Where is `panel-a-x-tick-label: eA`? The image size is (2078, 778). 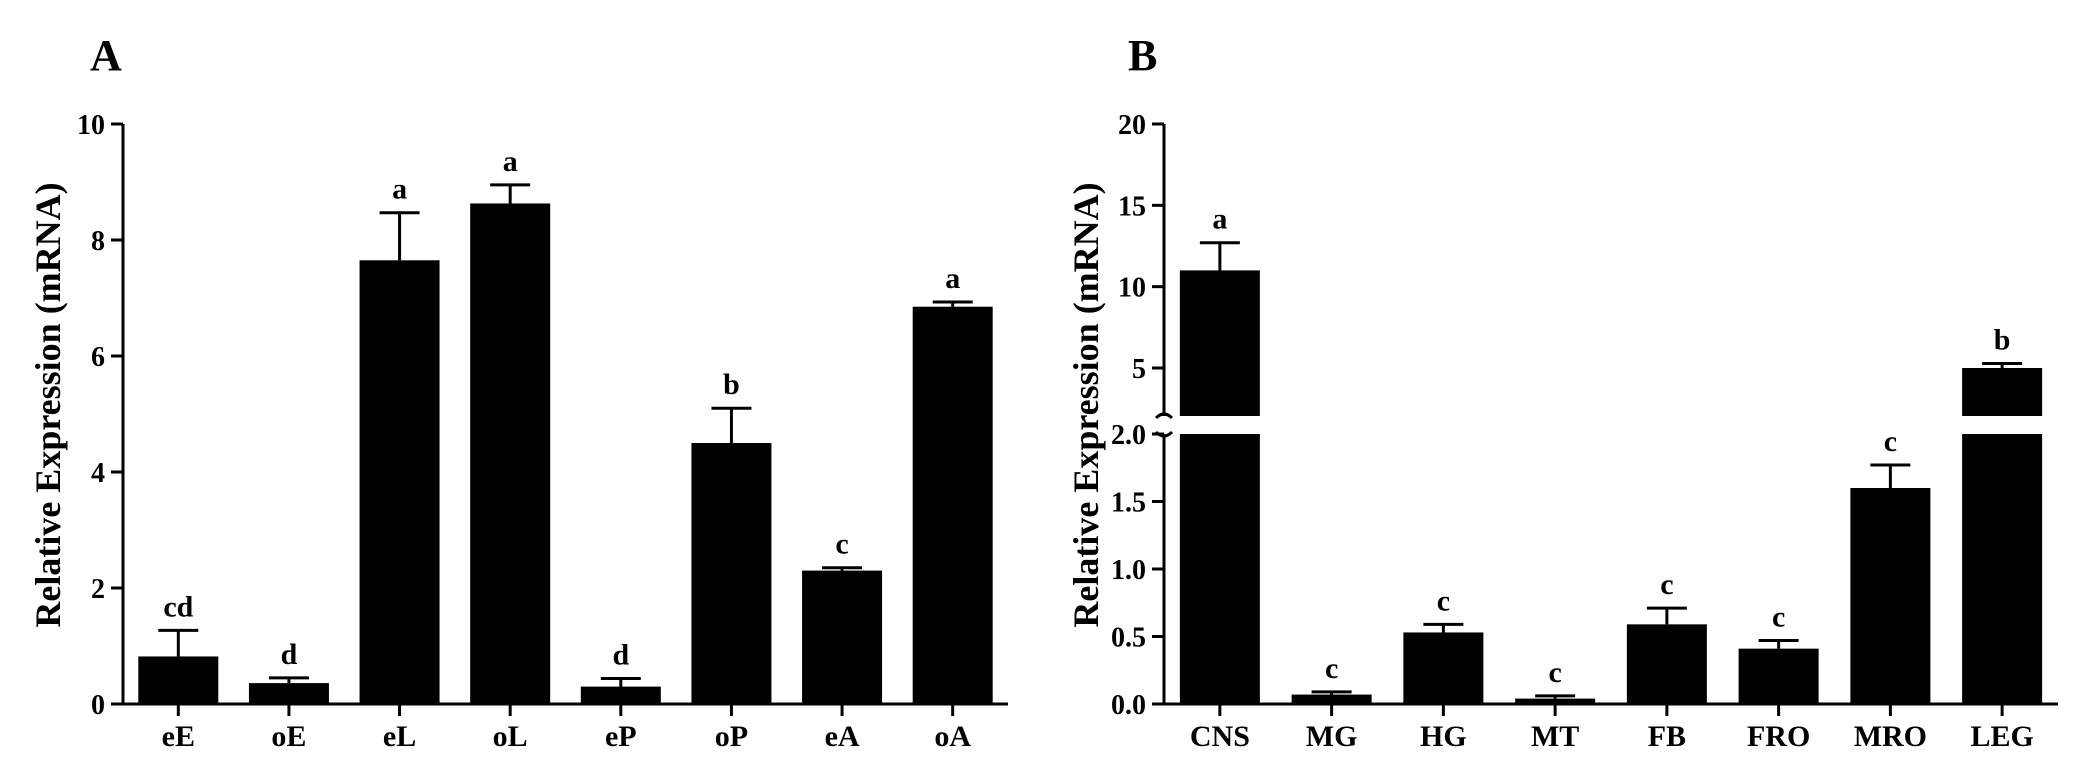
panel-a-x-tick-label: eA is located at coordinates (842, 736).